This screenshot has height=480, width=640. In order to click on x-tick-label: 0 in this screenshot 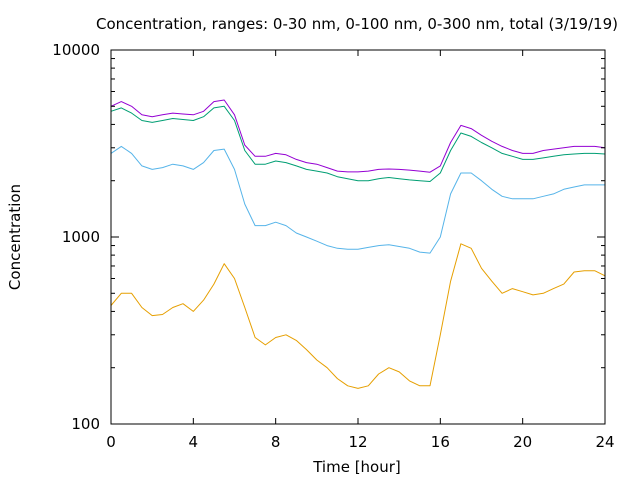, I will do `click(111, 442)`.